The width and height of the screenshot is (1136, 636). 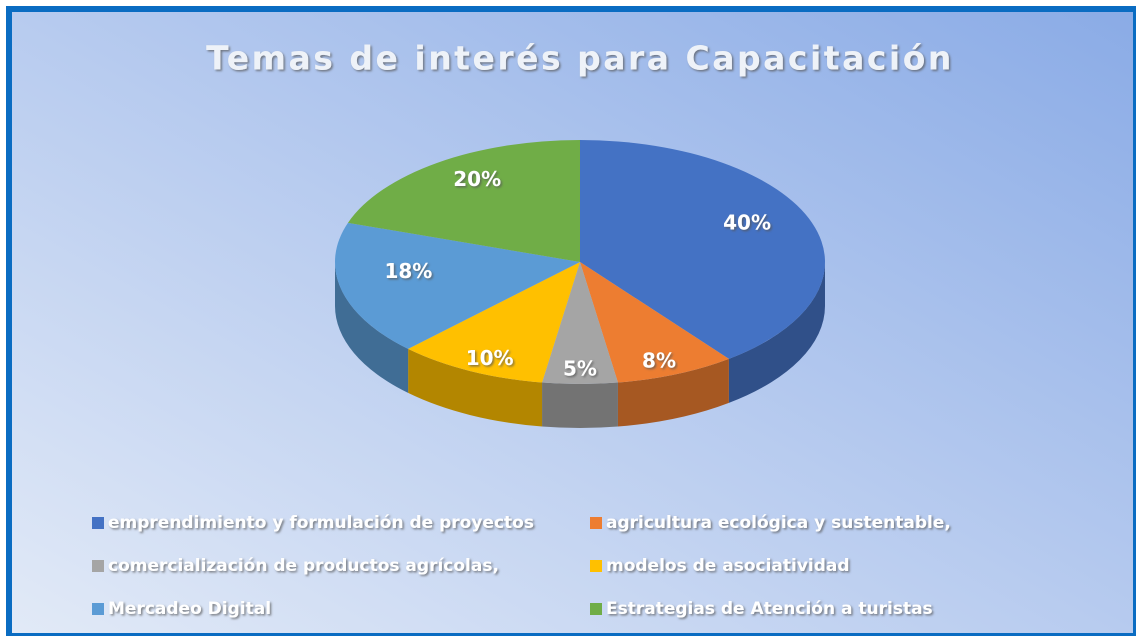 I want to click on legend-label: modelos de asociatividad, so click(x=728, y=566).